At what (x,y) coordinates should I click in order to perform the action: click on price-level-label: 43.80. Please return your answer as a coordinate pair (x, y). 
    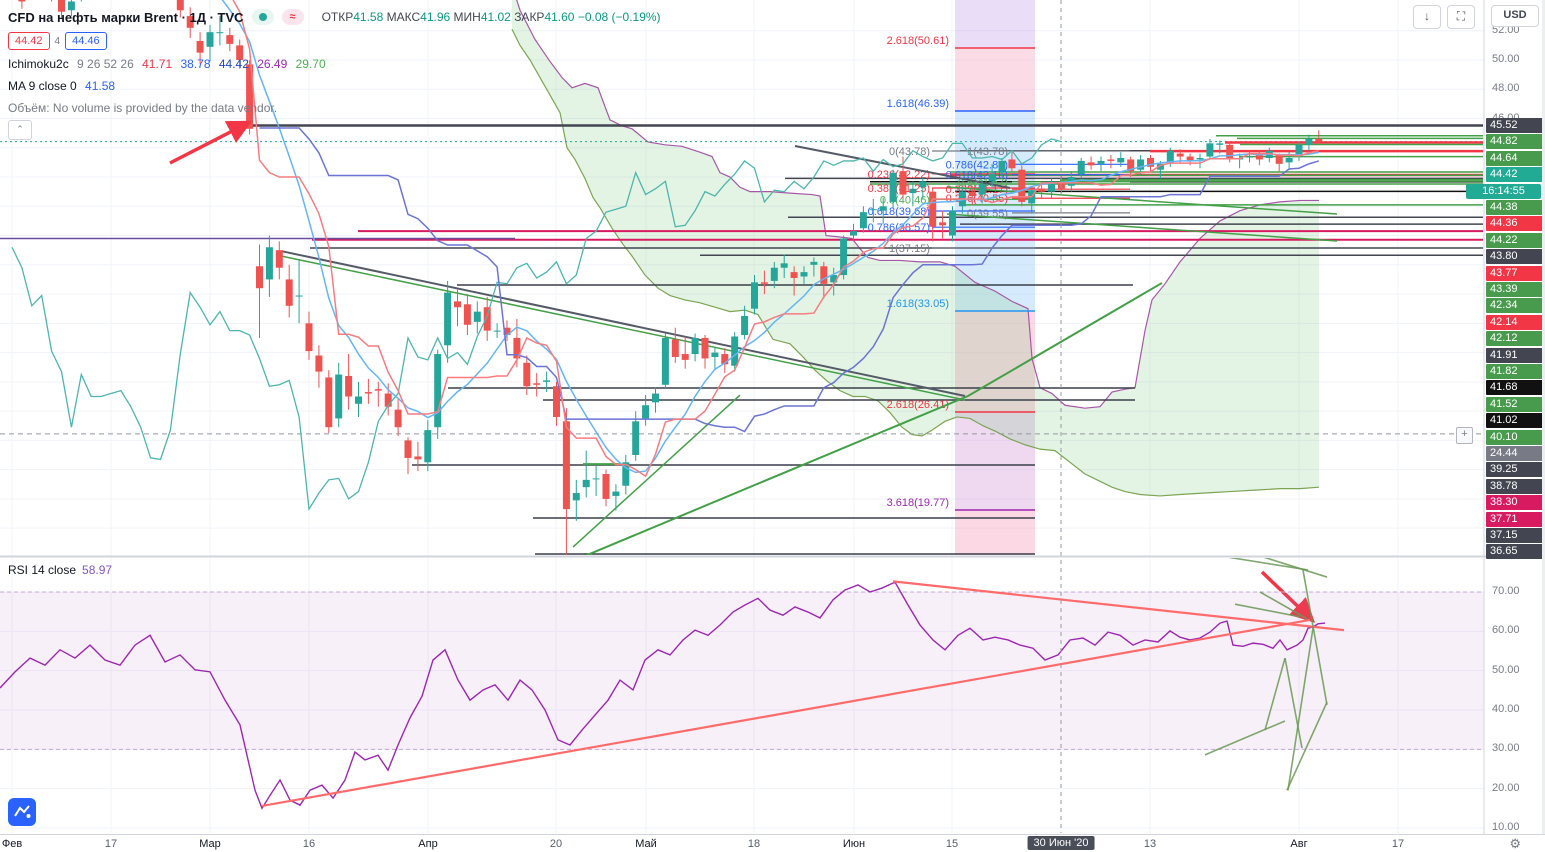
    Looking at the image, I should click on (1515, 257).